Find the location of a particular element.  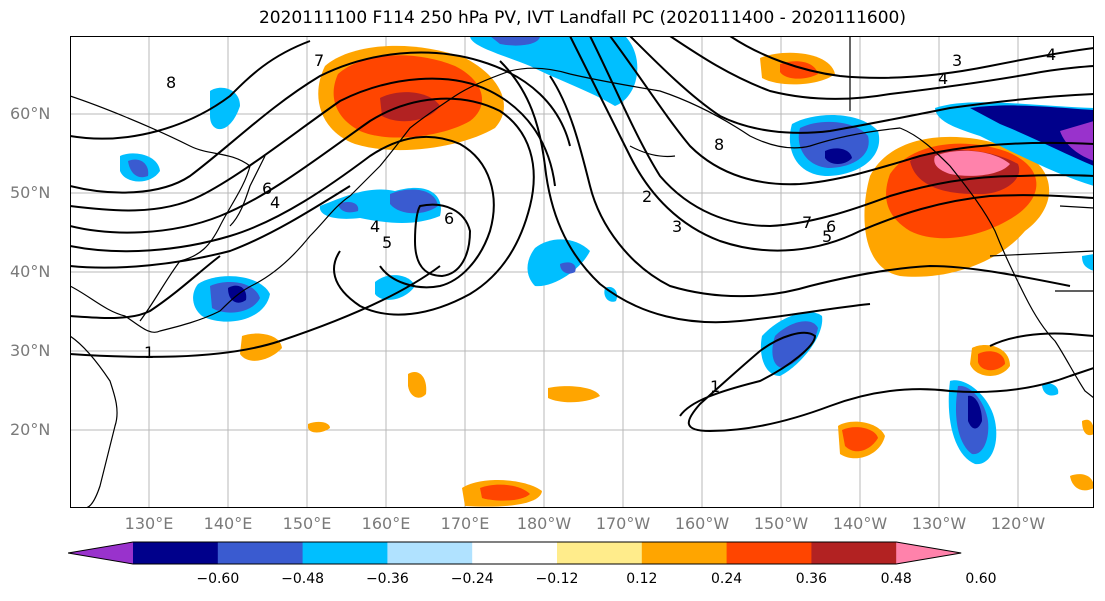

colorbar-tick-label: −0.48 is located at coordinates (303, 579).